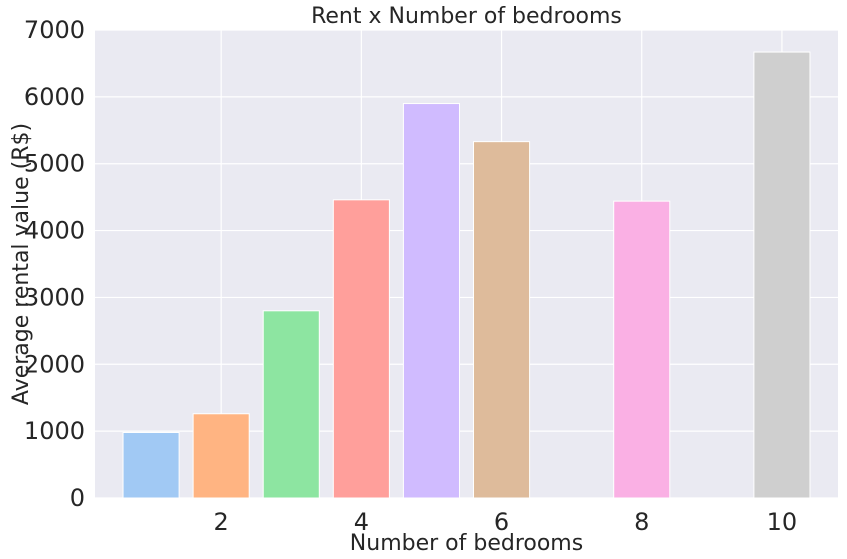 Image resolution: width=847 pixels, height=559 pixels. Describe the element at coordinates (54, 97) in the screenshot. I see `y-tick-label: 6000` at that location.